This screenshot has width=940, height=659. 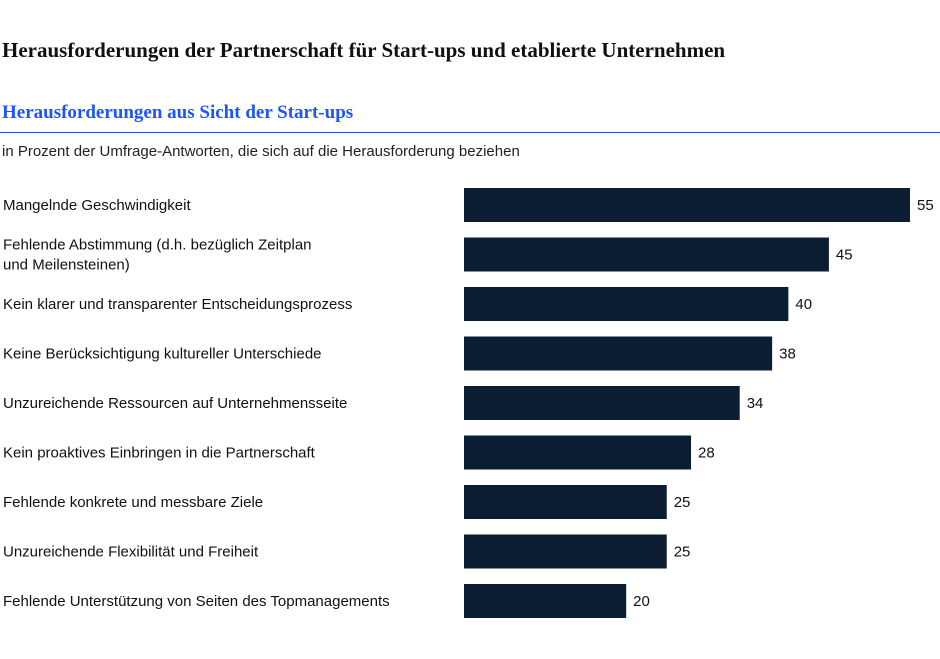 What do you see at coordinates (470, 132) in the screenshot?
I see `subtitle-divider` at bounding box center [470, 132].